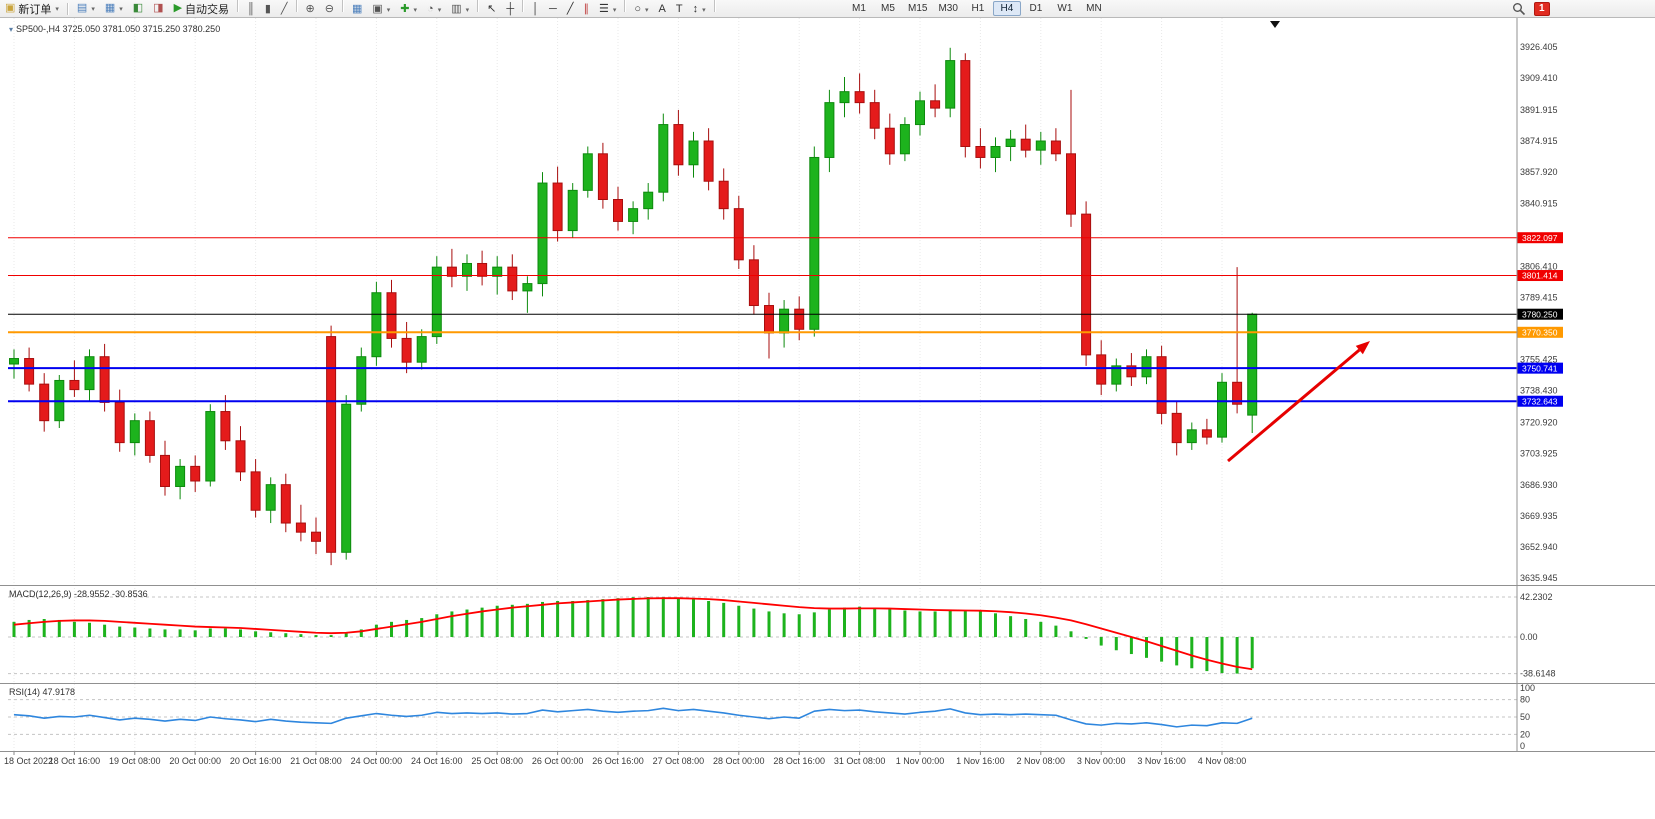  I want to click on time-axis-label: 18 Oct 16:00, so click(75, 761).